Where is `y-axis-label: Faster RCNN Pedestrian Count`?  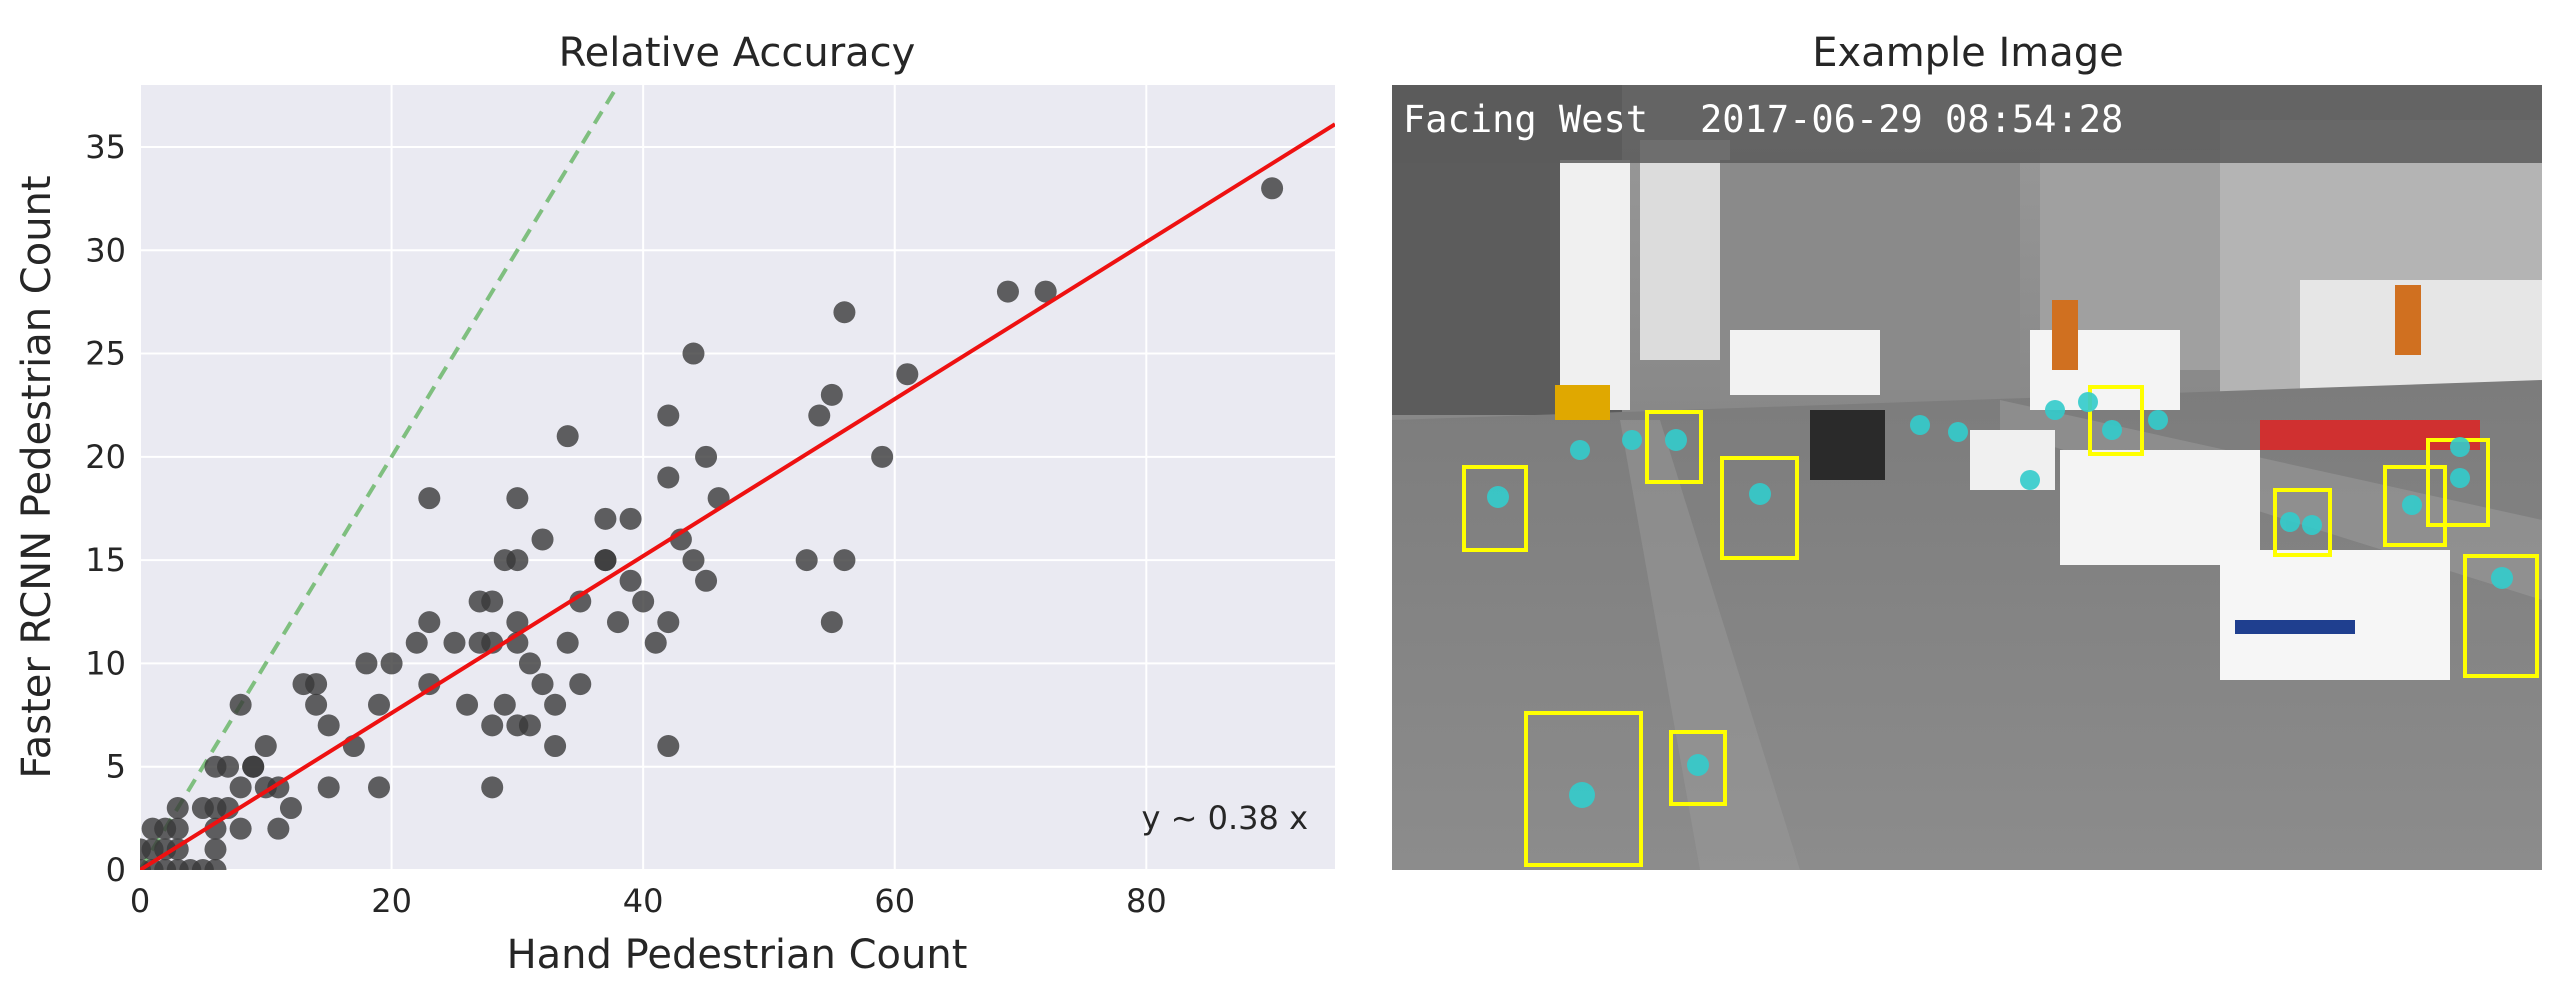 y-axis-label: Faster RCNN Pedestrian Count is located at coordinates (37, 476).